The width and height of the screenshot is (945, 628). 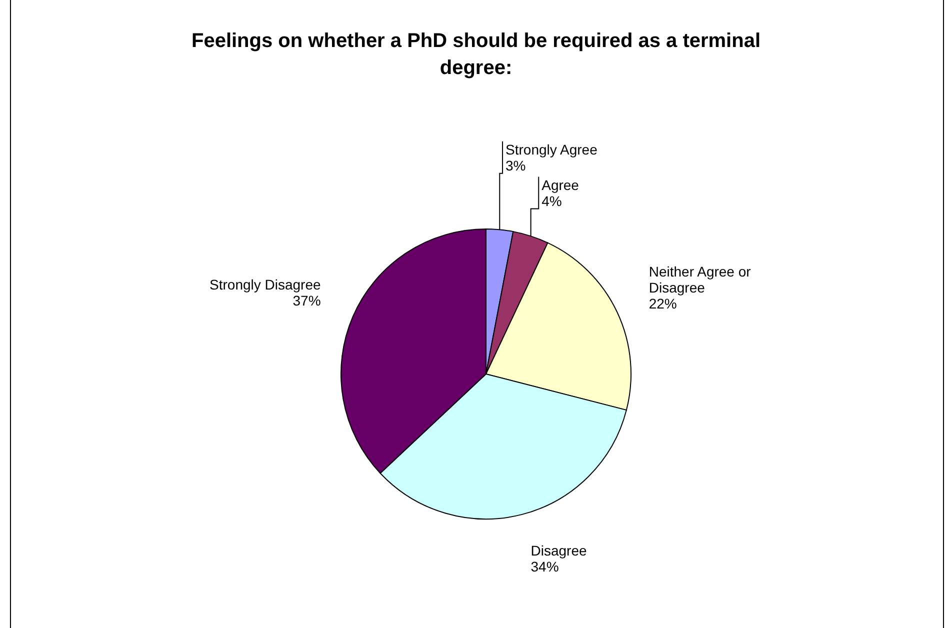 What do you see at coordinates (476, 55) in the screenshot?
I see `chart-title: Feelings on whether a PhD should be required as a terminal degree:` at bounding box center [476, 55].